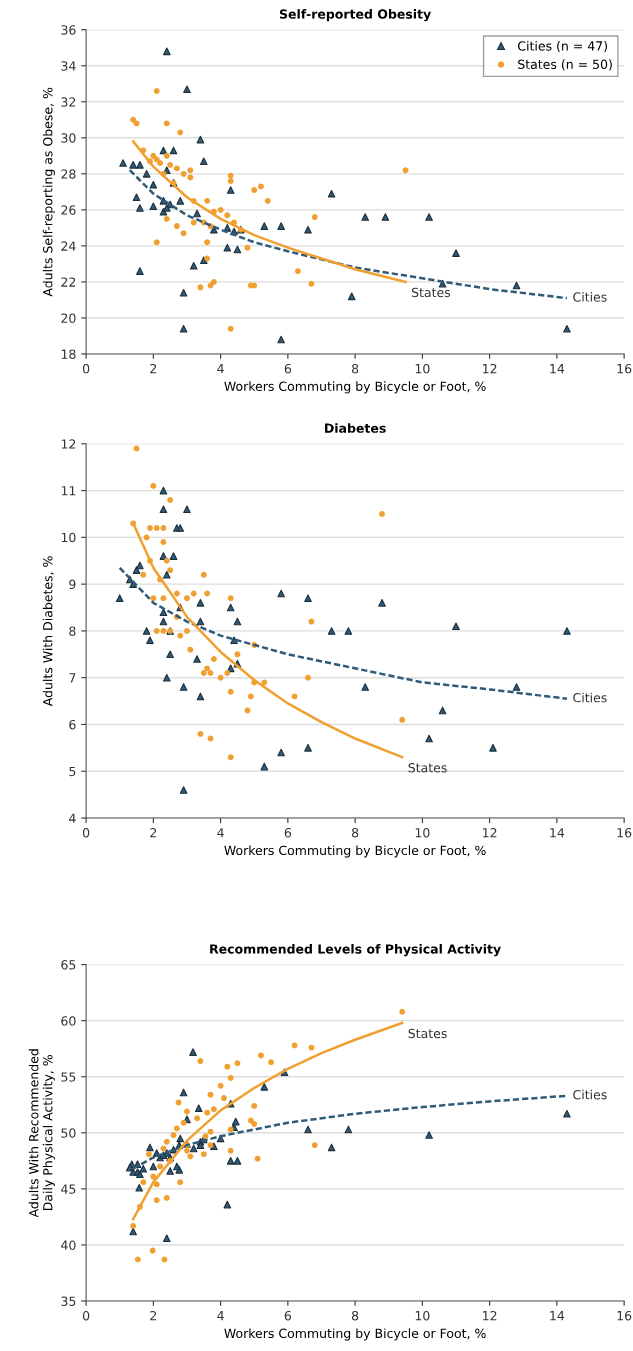  What do you see at coordinates (68, 282) in the screenshot?
I see `y-tick-label: 22` at bounding box center [68, 282].